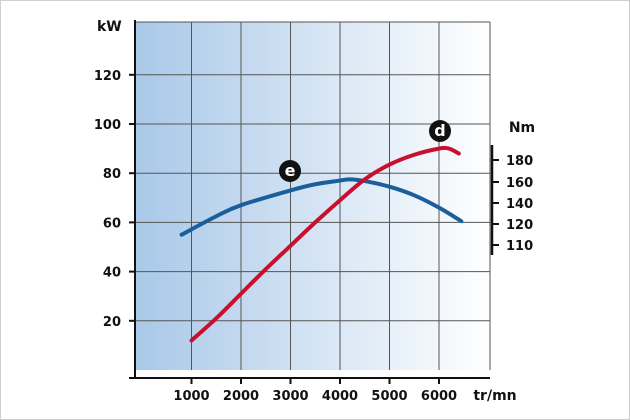 This screenshot has width=630, height=420. I want to click on x-unit-label: tr/mn, so click(494, 396).